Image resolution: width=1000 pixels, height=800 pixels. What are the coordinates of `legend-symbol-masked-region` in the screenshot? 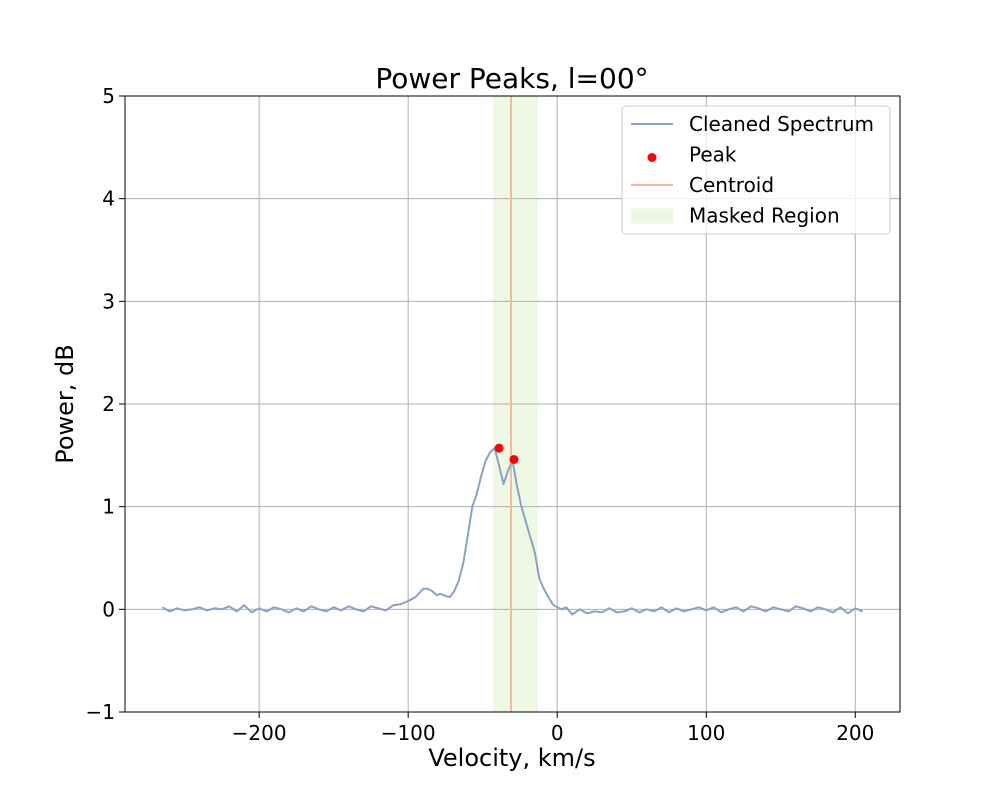 It's located at (652, 216).